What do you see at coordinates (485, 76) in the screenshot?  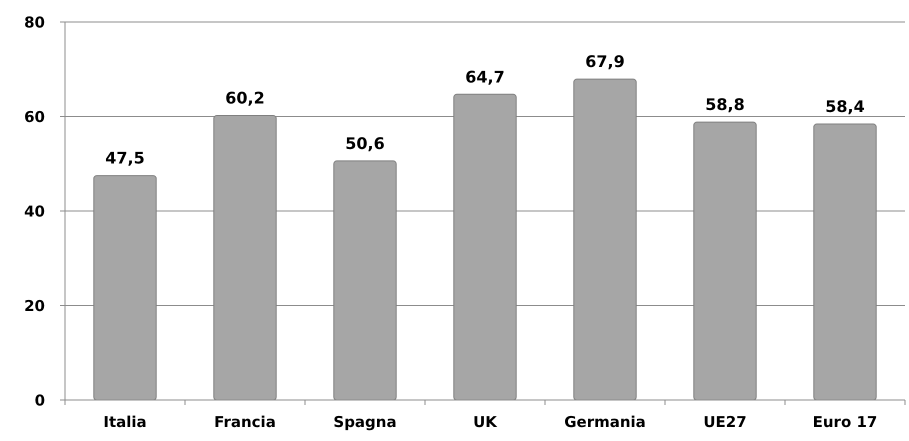 I see `data-label: 64,7` at bounding box center [485, 76].